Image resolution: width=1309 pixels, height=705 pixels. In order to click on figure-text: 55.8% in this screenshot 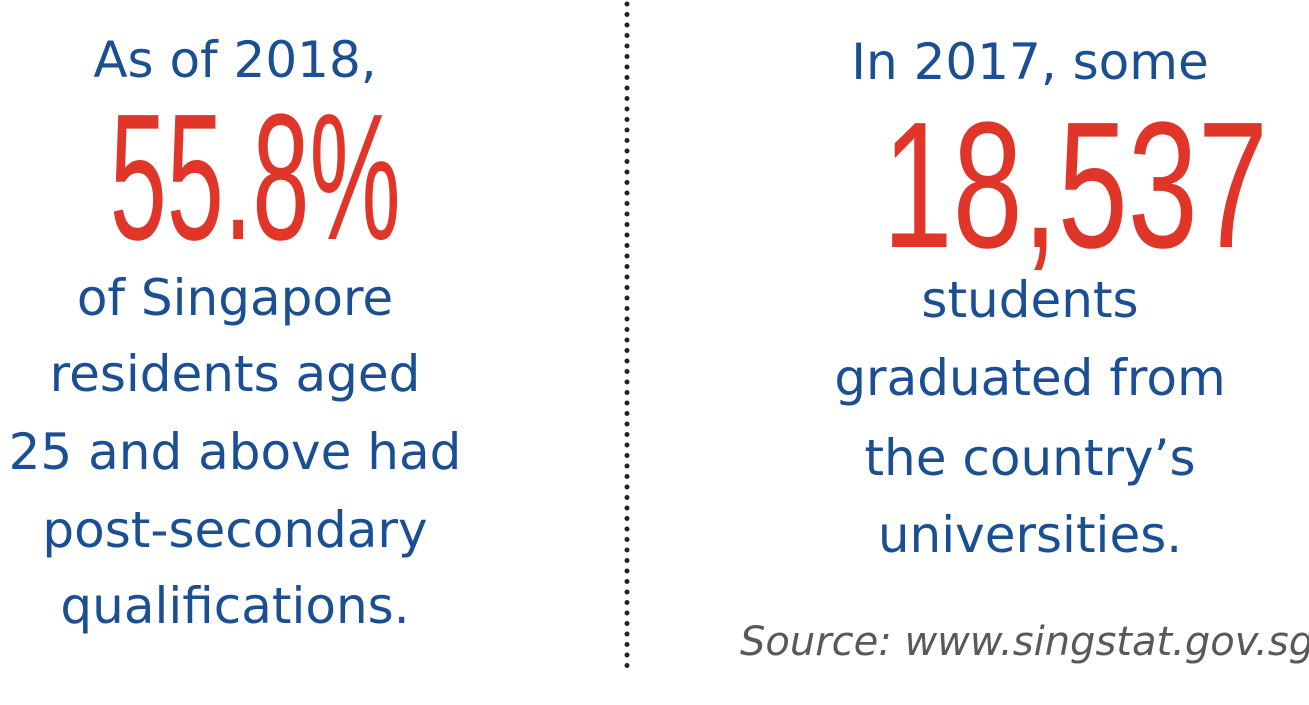, I will do `click(255, 177)`.